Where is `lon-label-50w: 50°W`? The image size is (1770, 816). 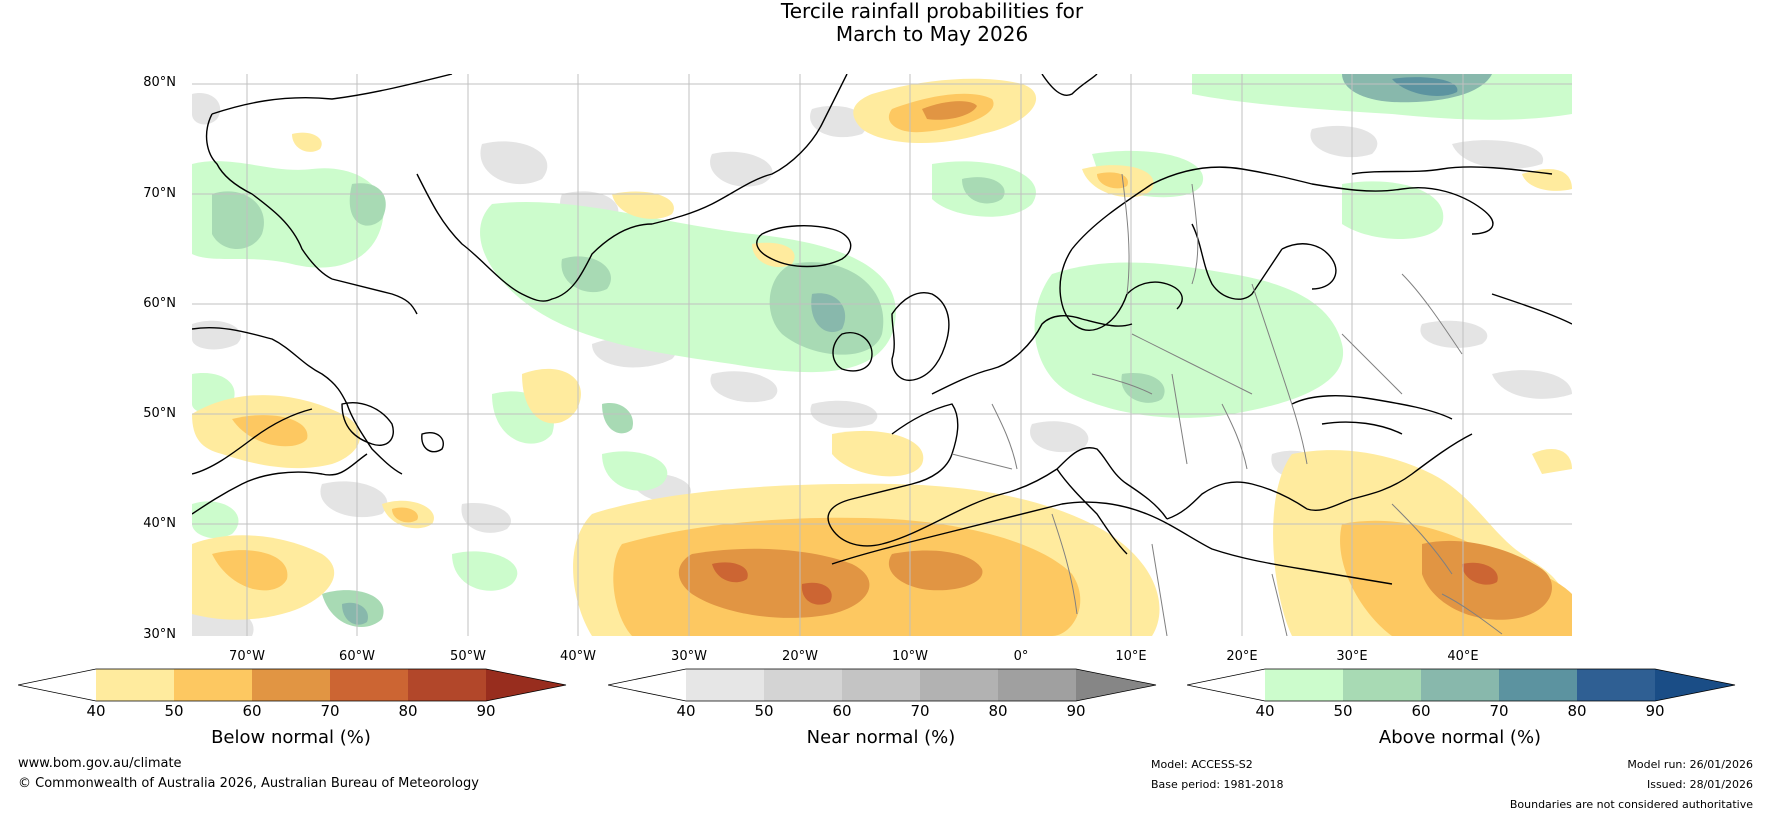
lon-label-50w: 50°W is located at coordinates (468, 656).